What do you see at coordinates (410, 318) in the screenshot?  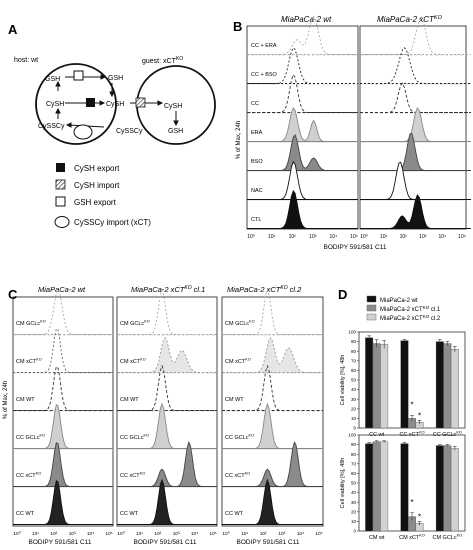 I see `legend-label-cl2: MiaPaCa-2 xCTKO cl.2` at bounding box center [410, 318].